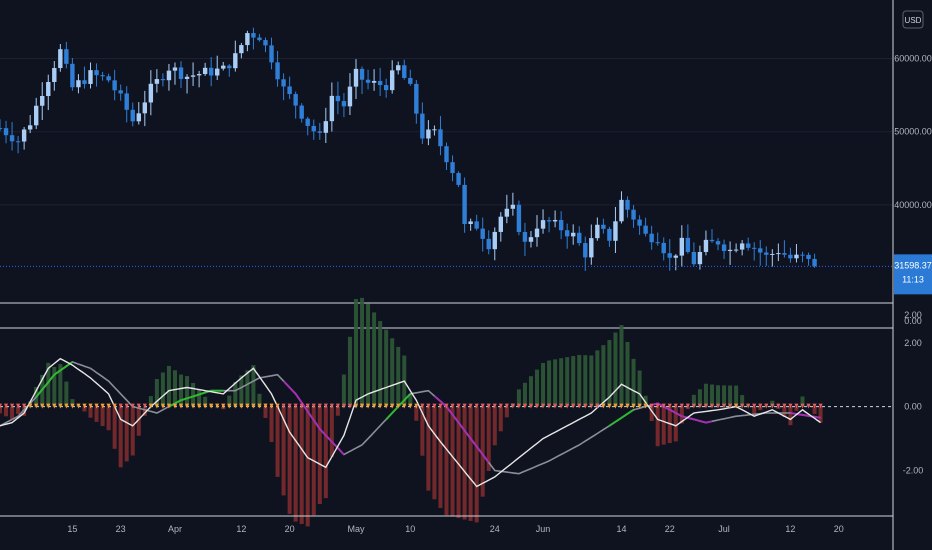 This screenshot has height=550, width=932. What do you see at coordinates (913, 279) in the screenshot?
I see `countdown-timer: 11:13` at bounding box center [913, 279].